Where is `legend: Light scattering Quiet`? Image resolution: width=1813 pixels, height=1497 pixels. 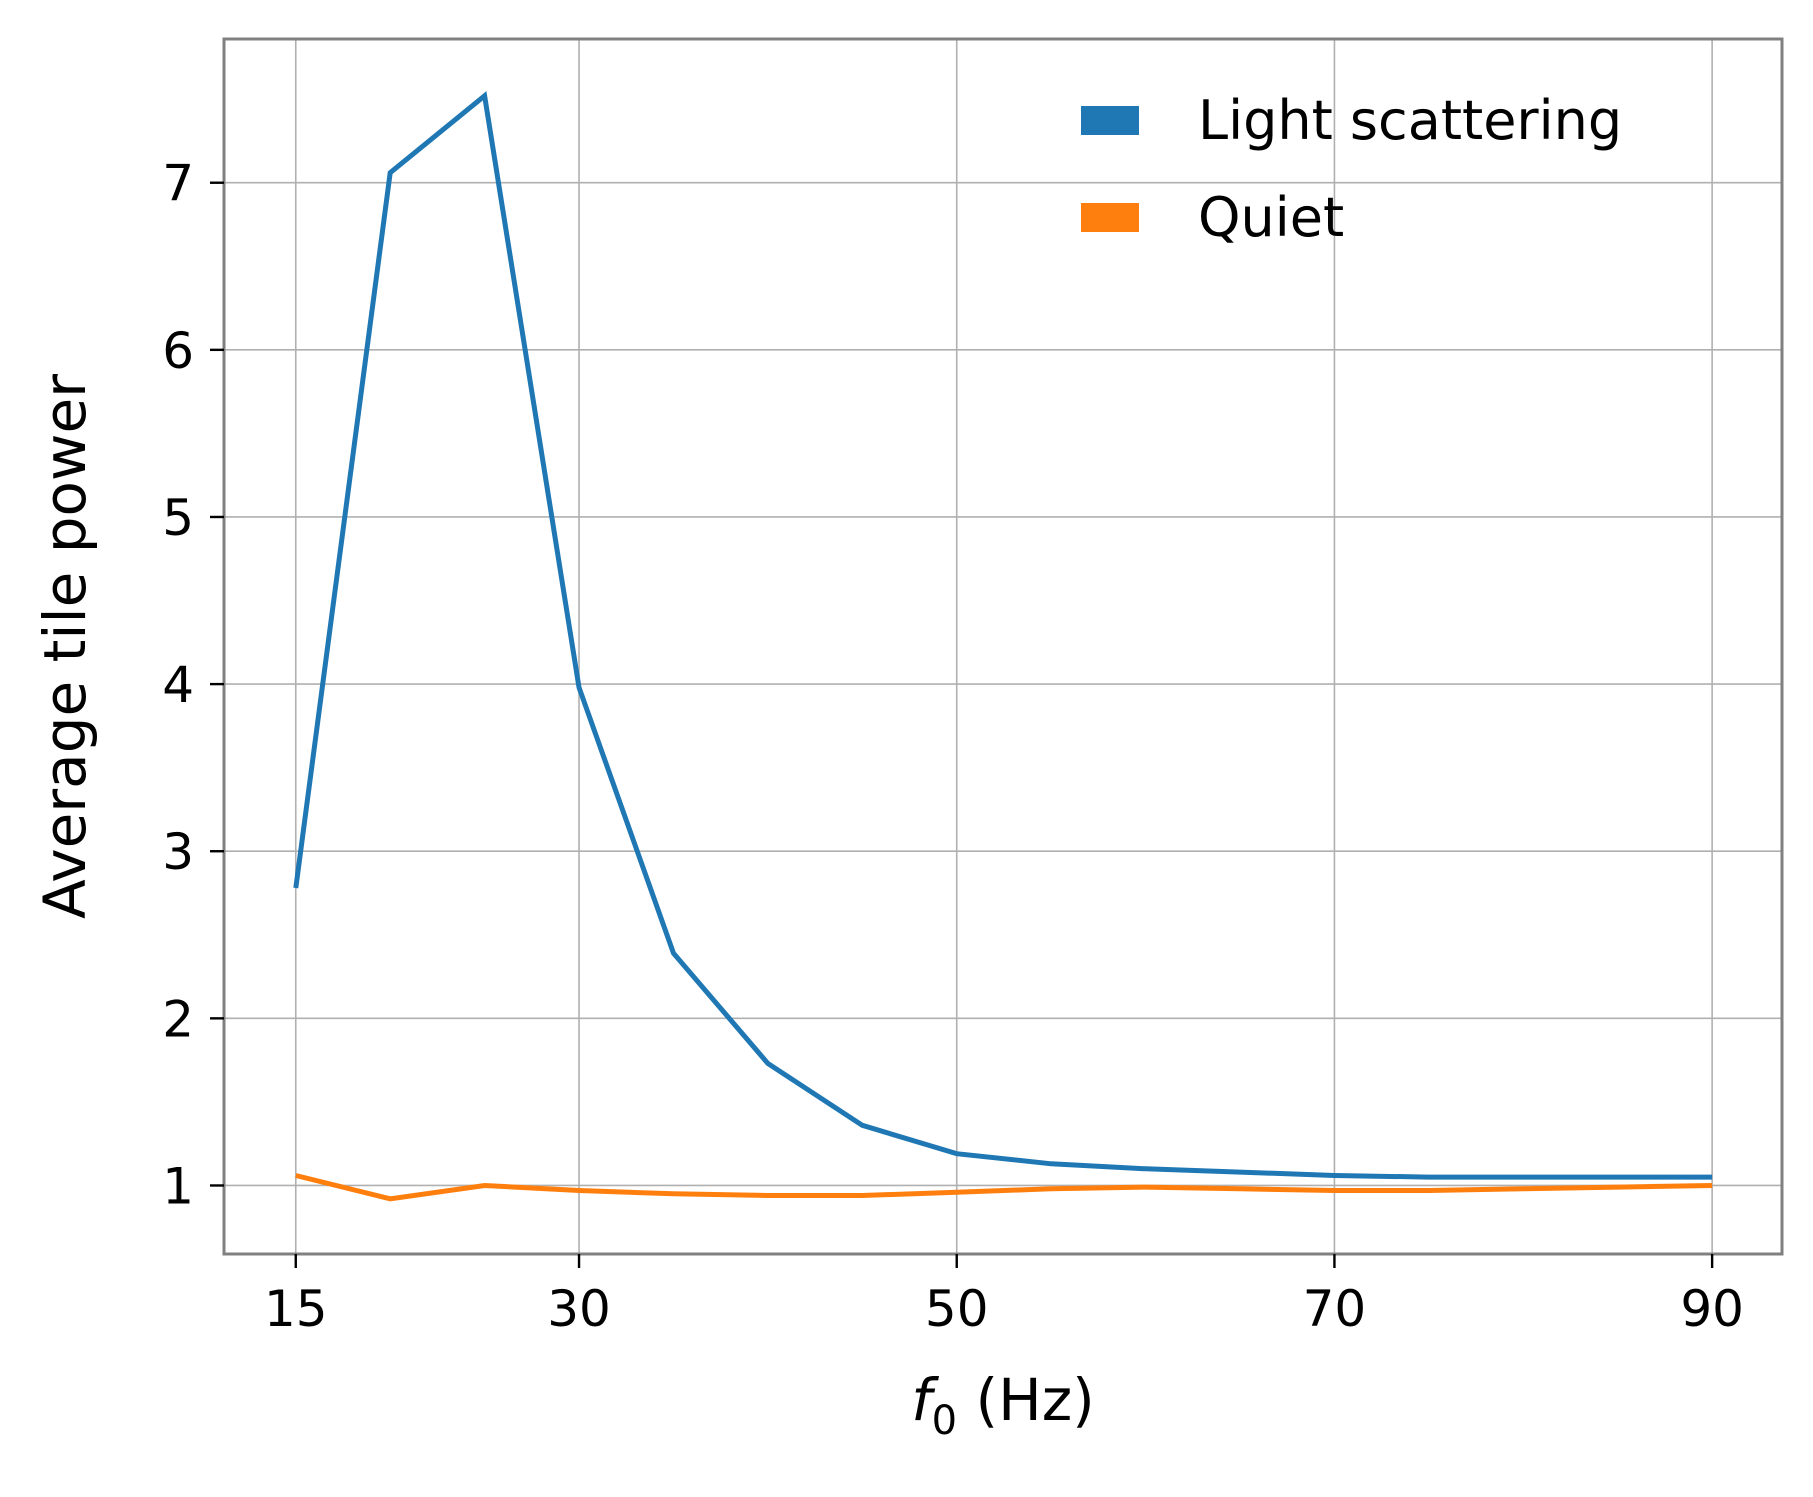 legend: Light scattering Quiet is located at coordinates (1351, 169).